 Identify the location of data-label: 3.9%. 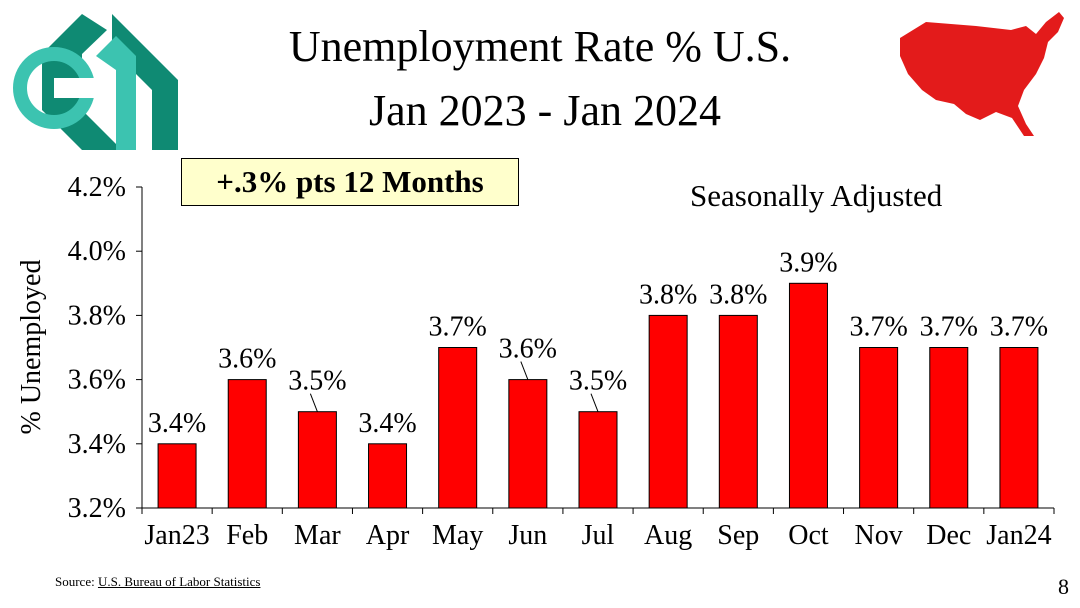
(808, 262).